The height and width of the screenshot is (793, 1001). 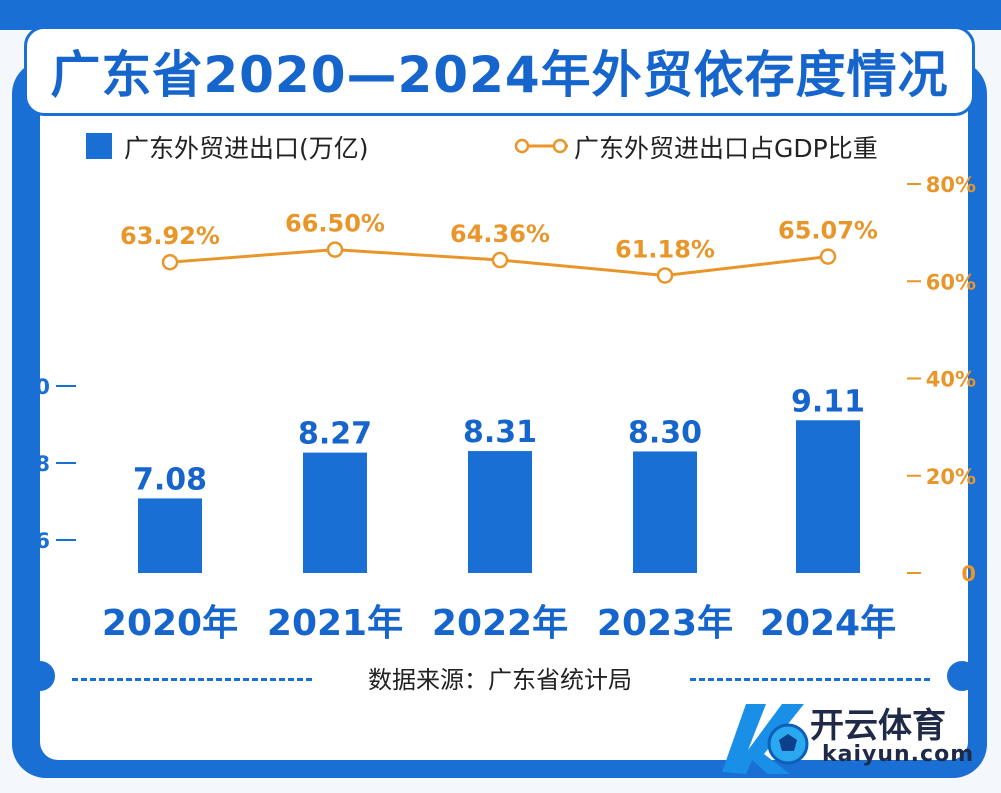 What do you see at coordinates (878, 726) in the screenshot?
I see `logo-name: 开云体育` at bounding box center [878, 726].